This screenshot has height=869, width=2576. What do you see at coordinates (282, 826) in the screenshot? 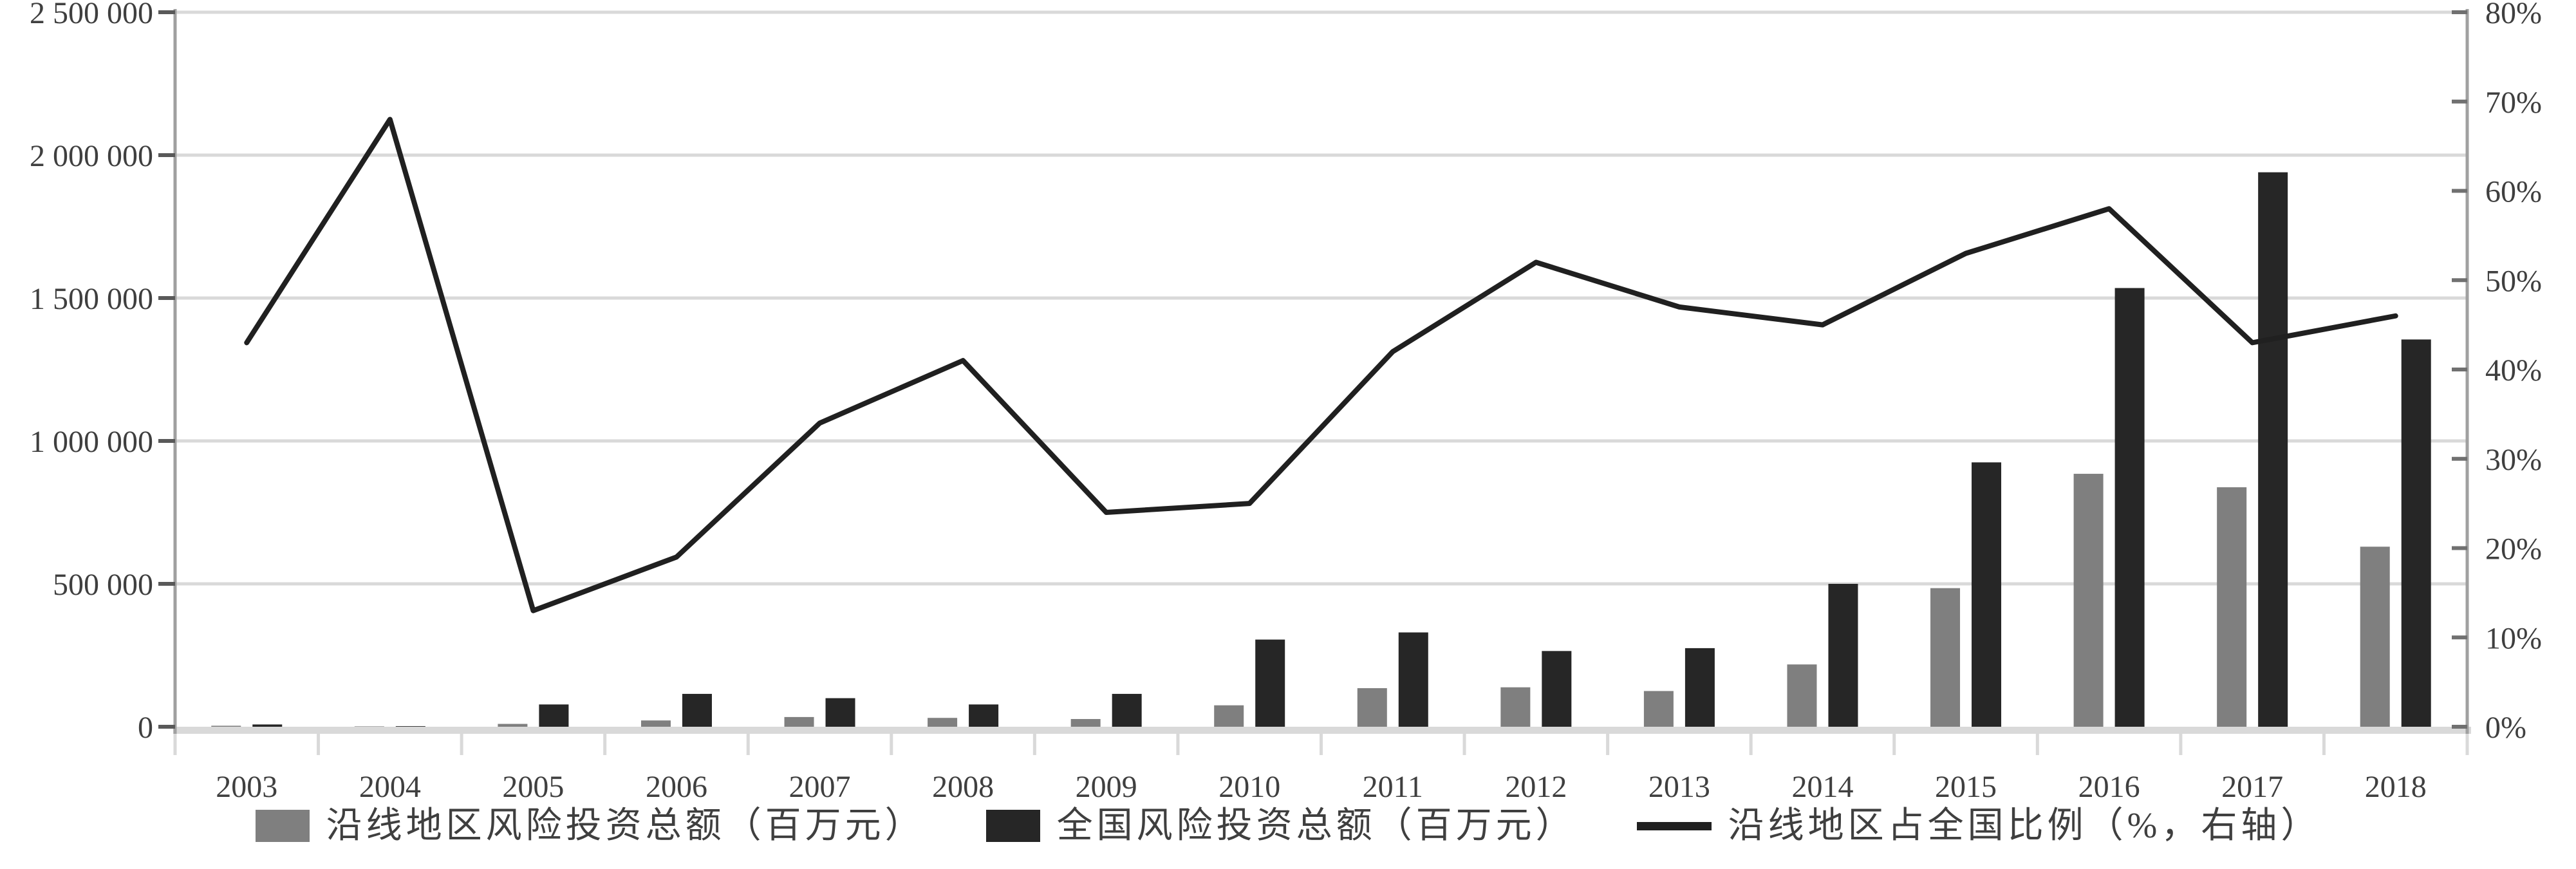
I see `gray-bar-swatch-icon` at bounding box center [282, 826].